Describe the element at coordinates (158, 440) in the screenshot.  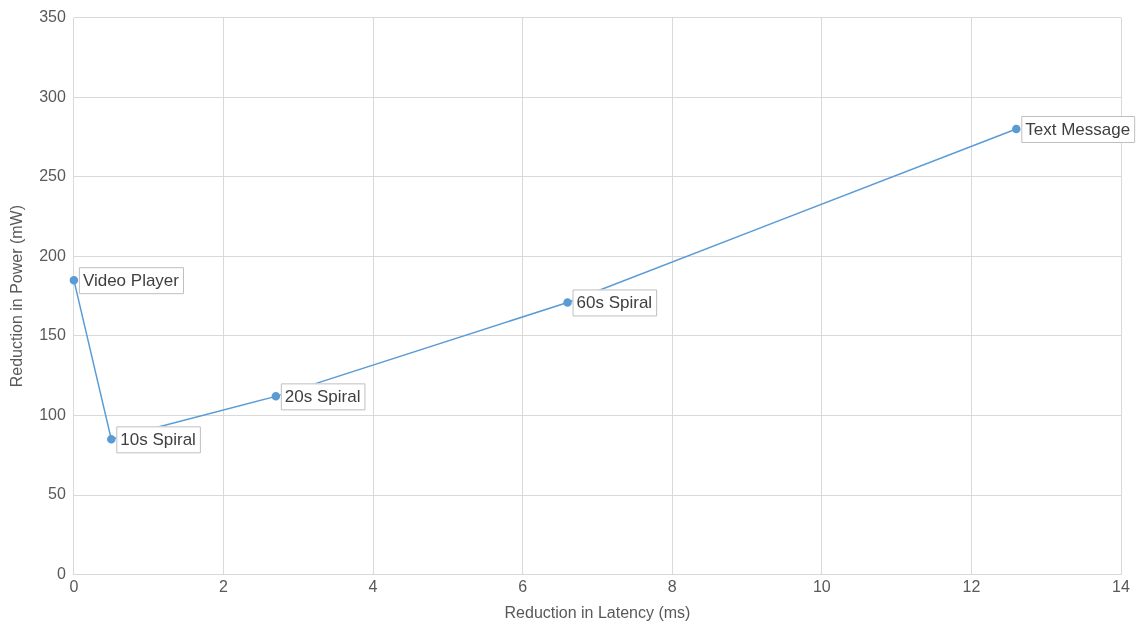
I see `annotation: 10s Spiral` at that location.